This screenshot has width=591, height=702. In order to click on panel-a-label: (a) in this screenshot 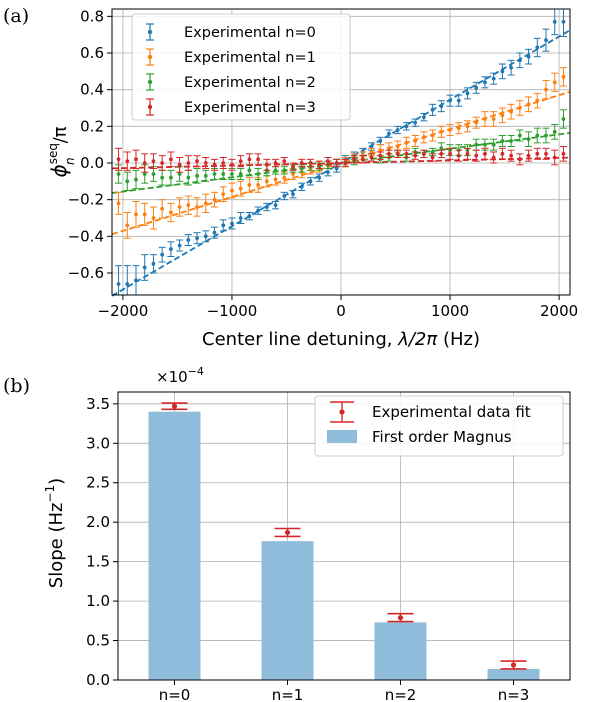, I will do `click(16, 16)`.